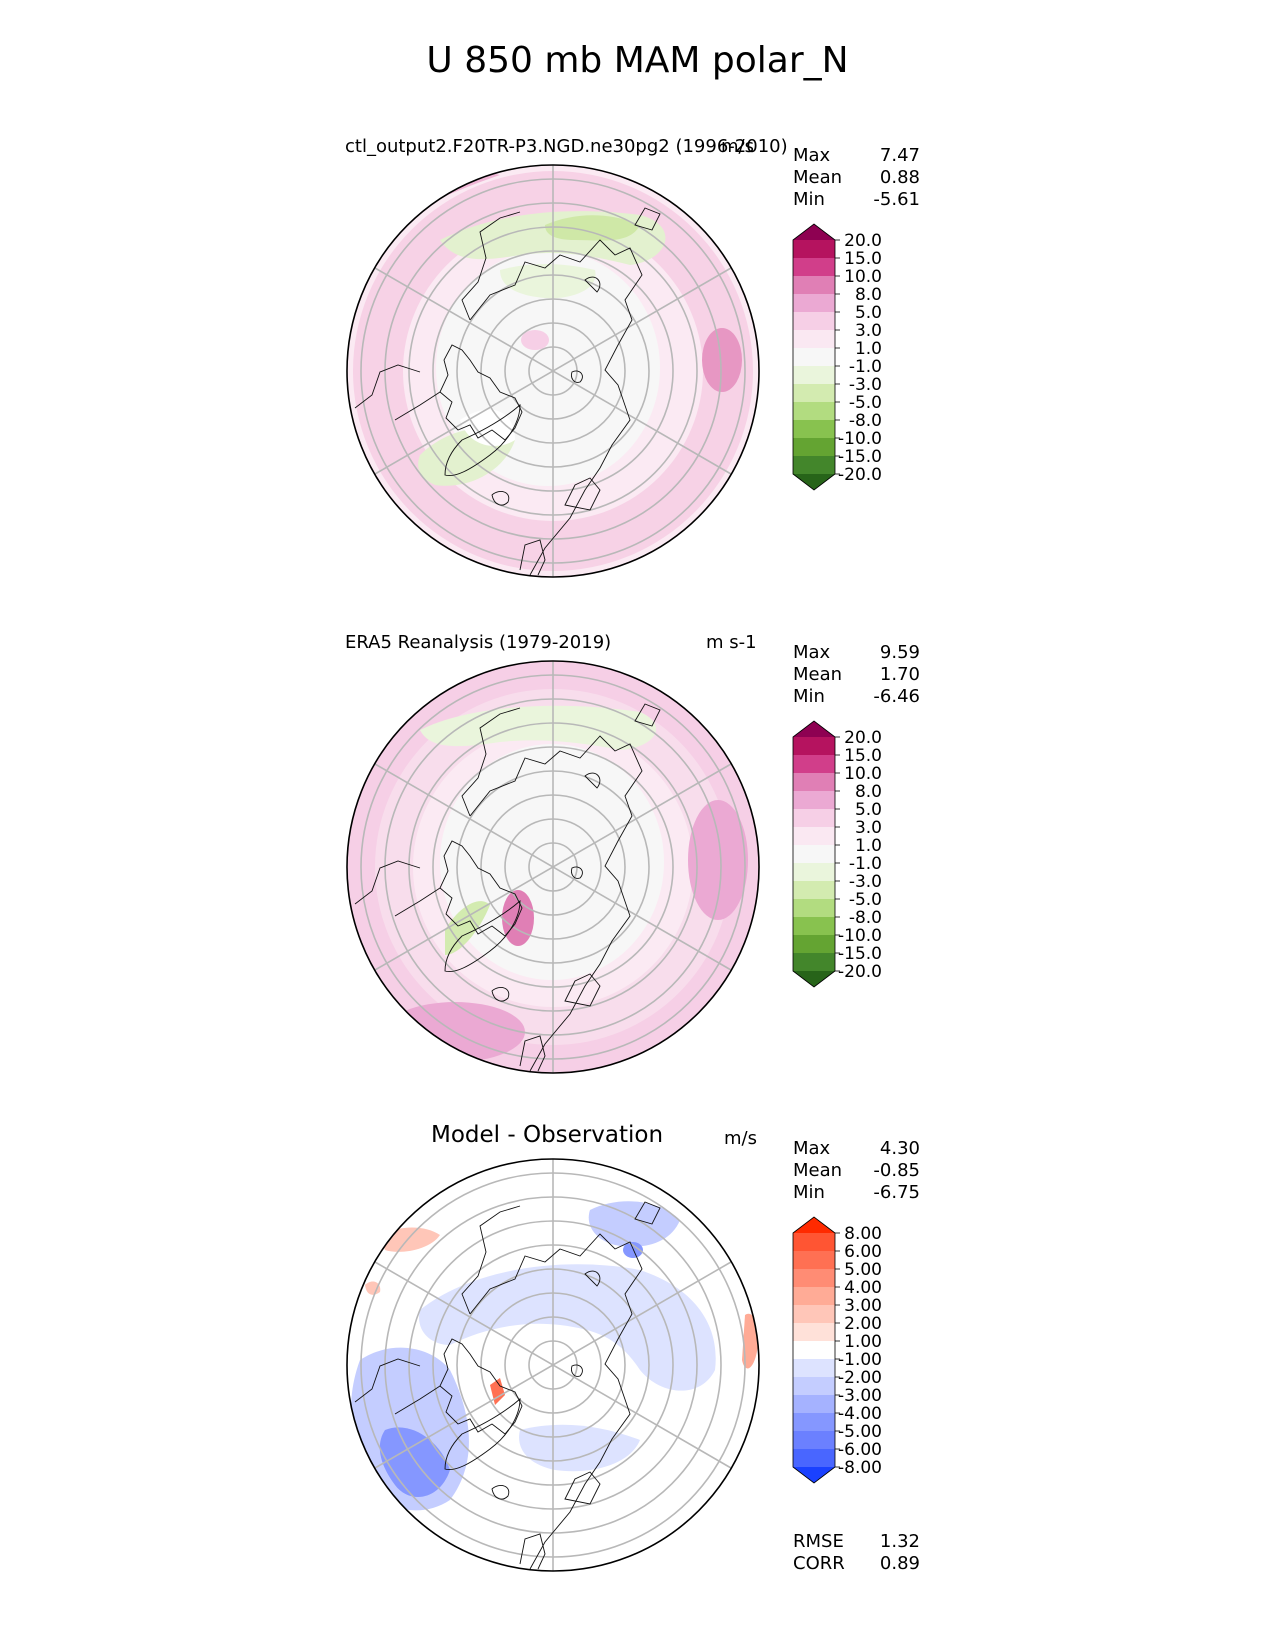 The height and width of the screenshot is (1650, 1275). I want to click on colorbar-ref-tick-label: -3.0, so click(865, 882).